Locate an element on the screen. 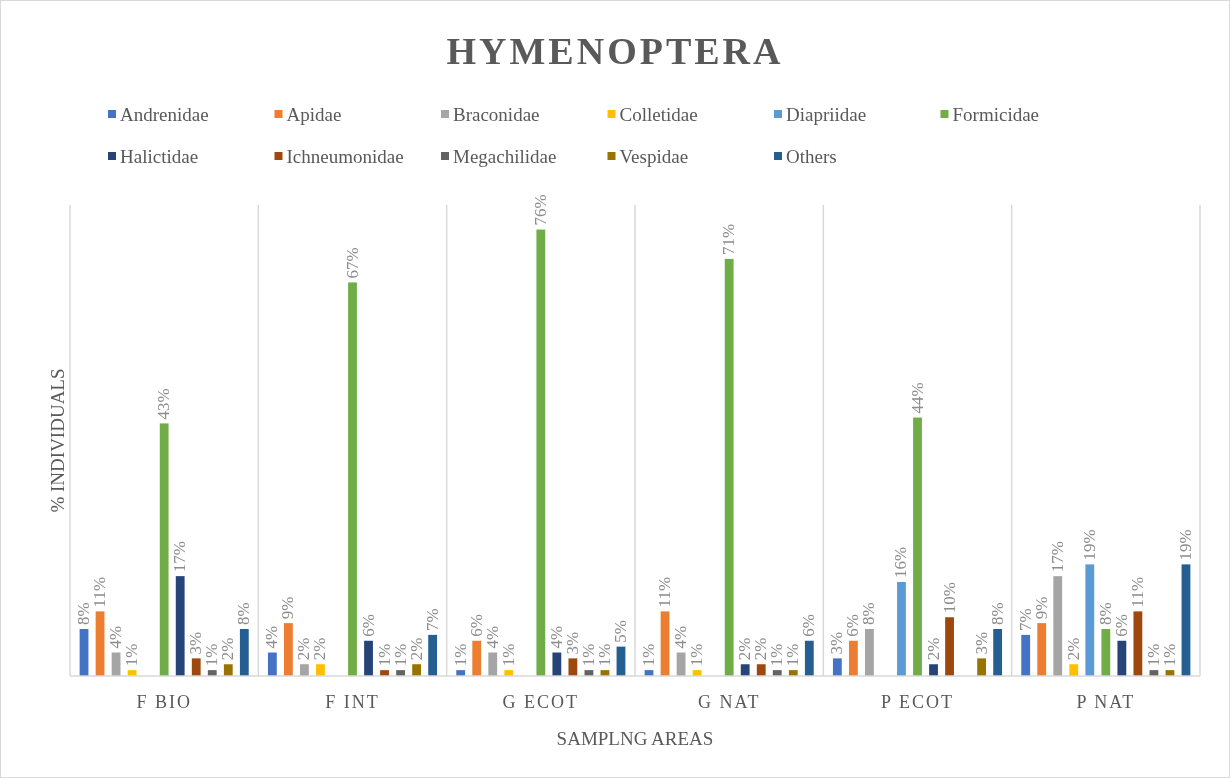 Image resolution: width=1230 pixels, height=778 pixels. data-label: 16% is located at coordinates (901, 562).